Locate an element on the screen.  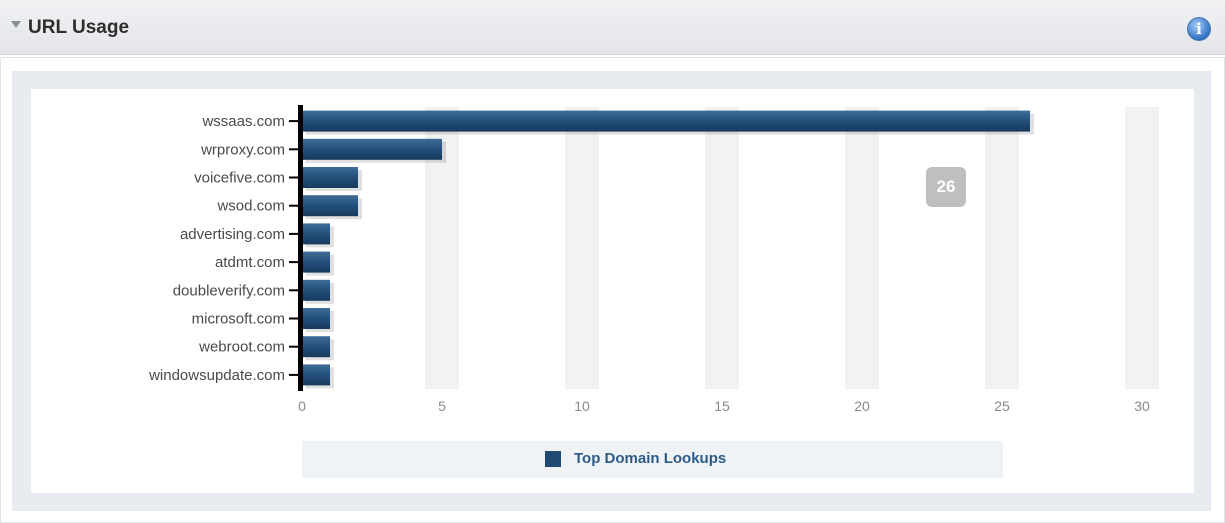
panel-title: URL Usage is located at coordinates (79, 27).